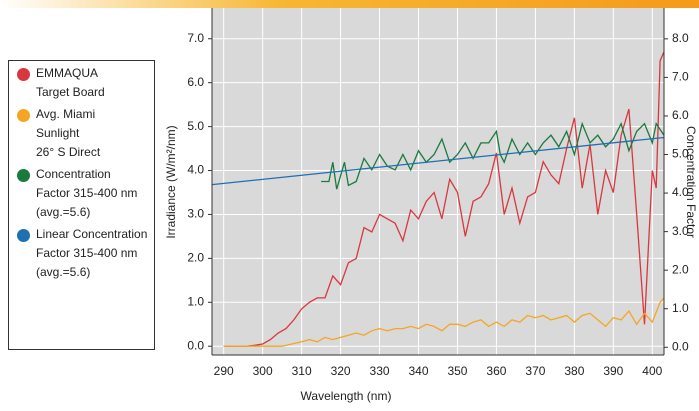 Image resolution: width=699 pixels, height=411 pixels. What do you see at coordinates (613, 371) in the screenshot?
I see `x-tick-label: 390` at bounding box center [613, 371].